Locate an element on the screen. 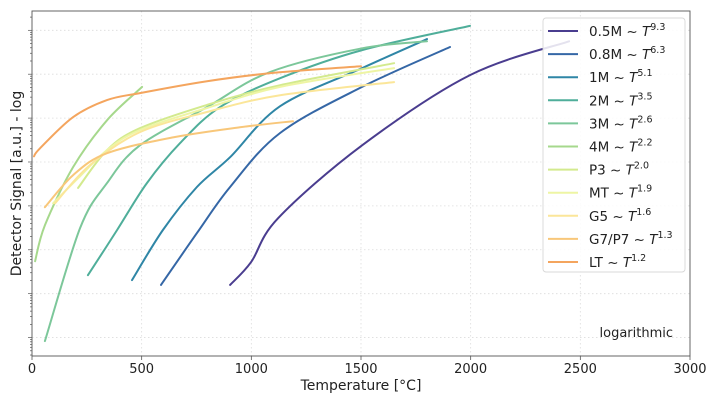 The height and width of the screenshot is (405, 720). legend-label: G7/P7 ~ T1.3 is located at coordinates (631, 239).